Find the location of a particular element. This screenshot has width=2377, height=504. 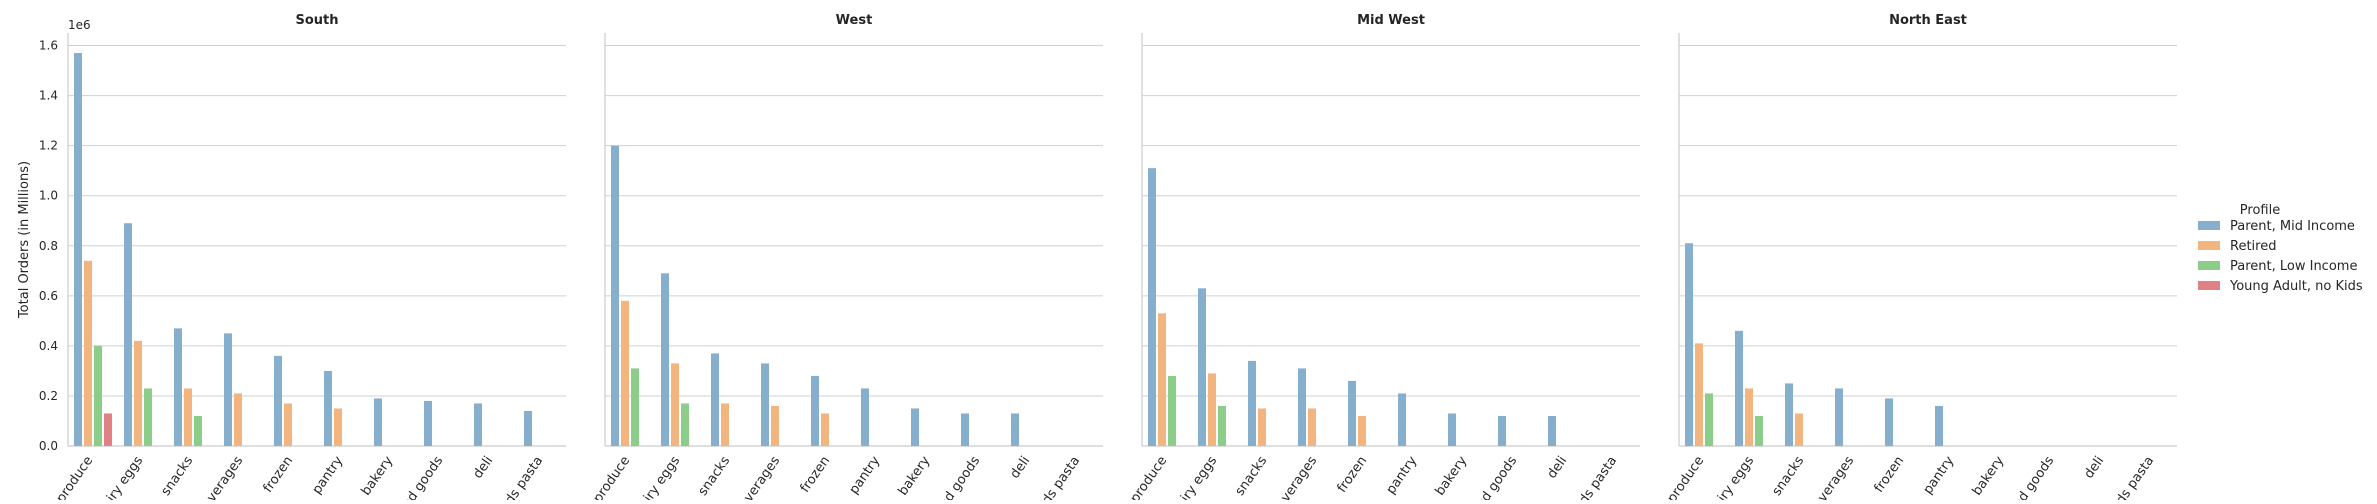

y-tick-label: 0.4 is located at coordinates (48, 346).